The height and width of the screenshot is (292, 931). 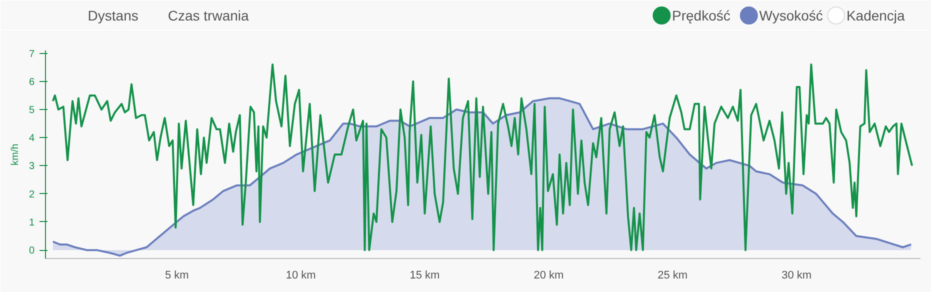 I want to click on text: Dystans, so click(x=113, y=16).